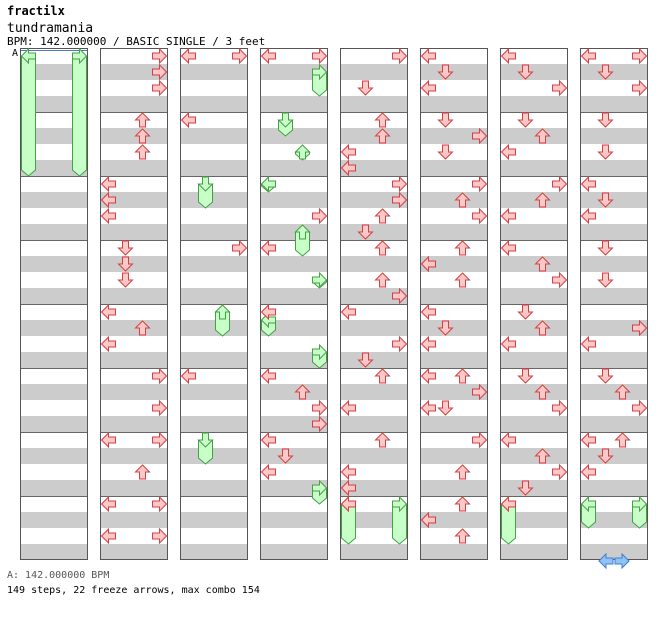 Image resolution: width=672 pixels, height=620 pixels. I want to click on freeze-arrow-body, so click(79, 116).